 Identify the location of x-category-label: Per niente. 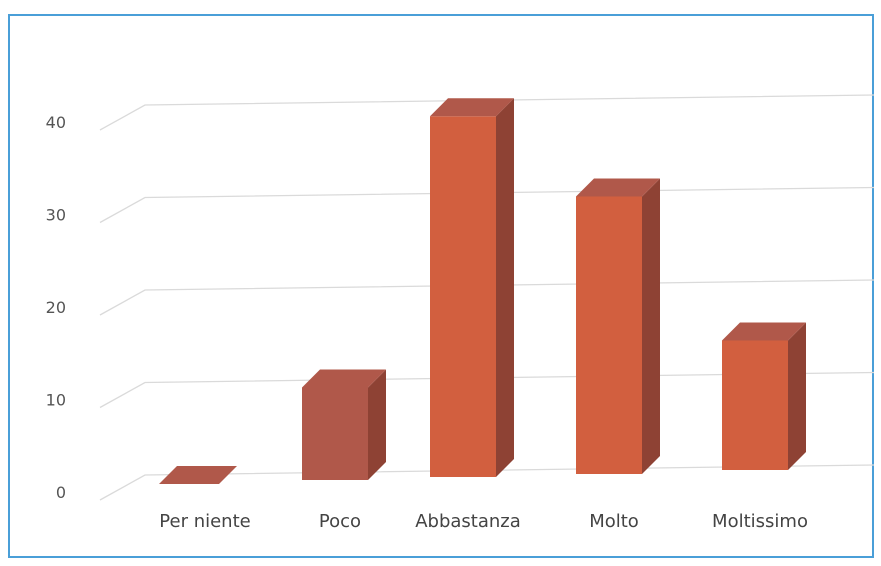
(204, 521).